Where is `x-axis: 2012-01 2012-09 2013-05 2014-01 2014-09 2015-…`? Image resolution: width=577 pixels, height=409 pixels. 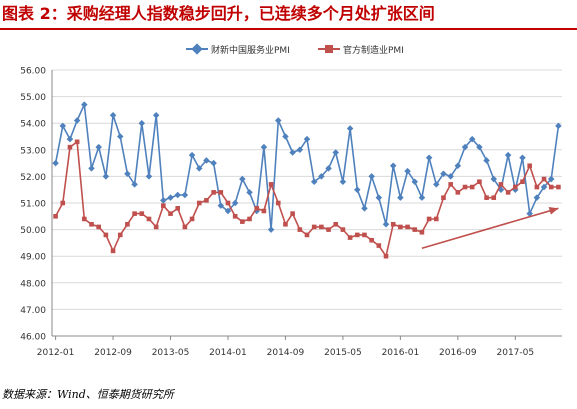
x-axis: 2012-01 2012-09 2013-05 2014-01 2014-09 2015-… is located at coordinates (299, 346).